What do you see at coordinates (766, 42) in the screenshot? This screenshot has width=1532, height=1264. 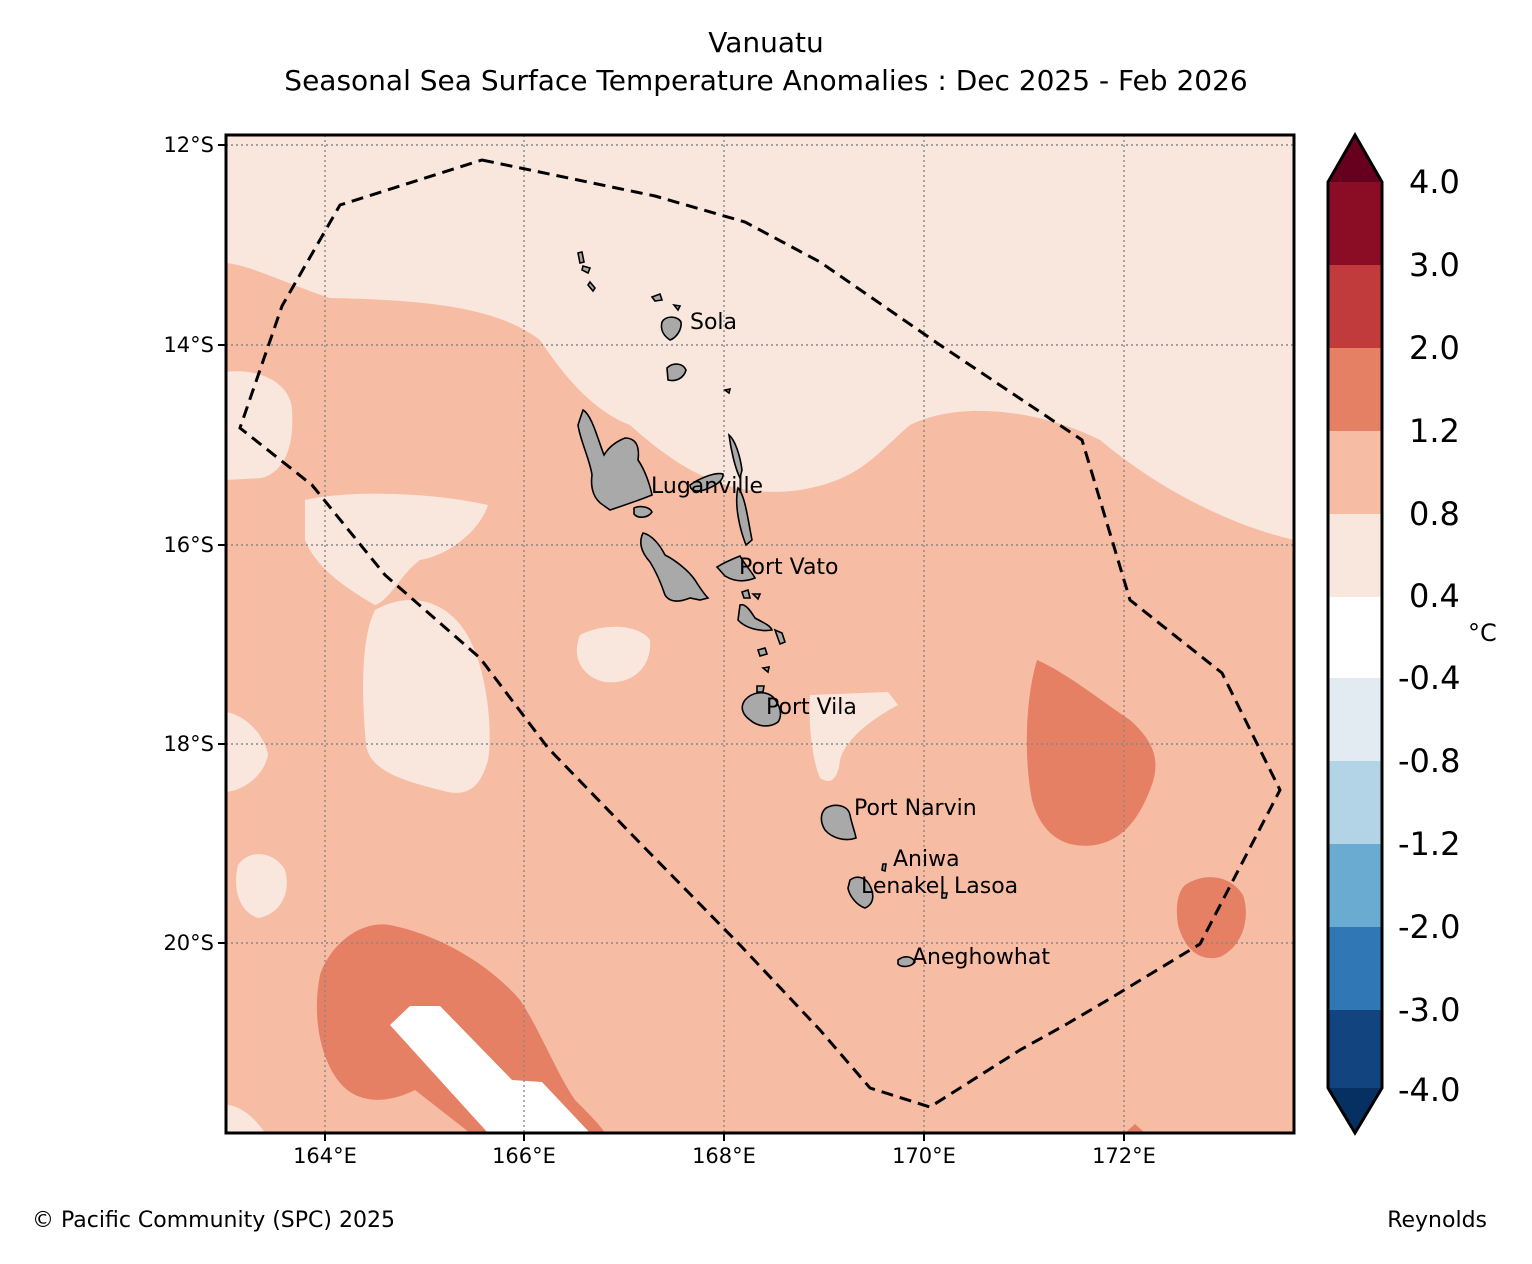 I see `map-title: Vanuatu` at bounding box center [766, 42].